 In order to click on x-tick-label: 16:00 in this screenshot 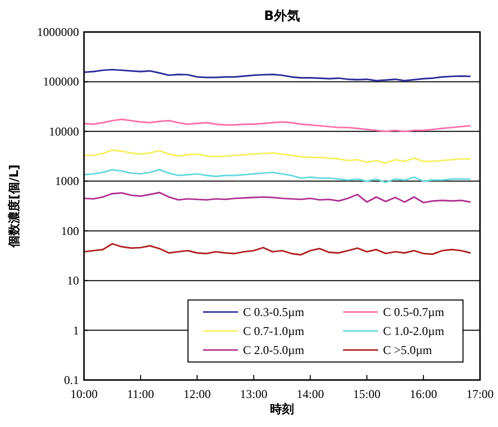, I will do `click(424, 394)`.